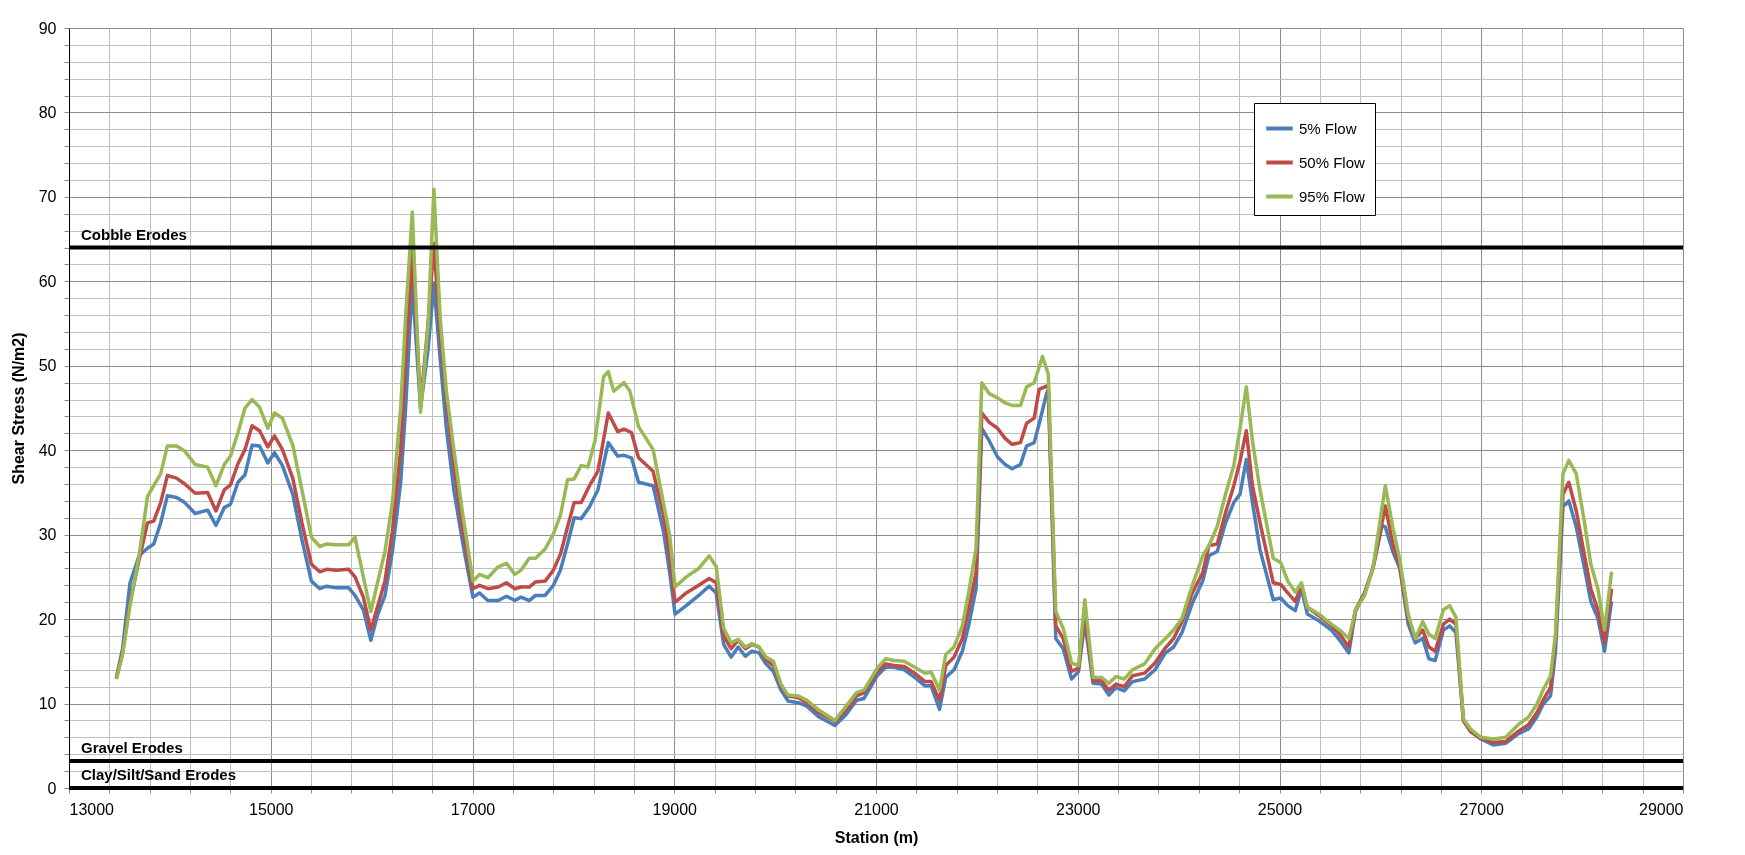 The image size is (1745, 855). I want to click on y-axis-title: Shear Stress (N/m2), so click(18, 408).